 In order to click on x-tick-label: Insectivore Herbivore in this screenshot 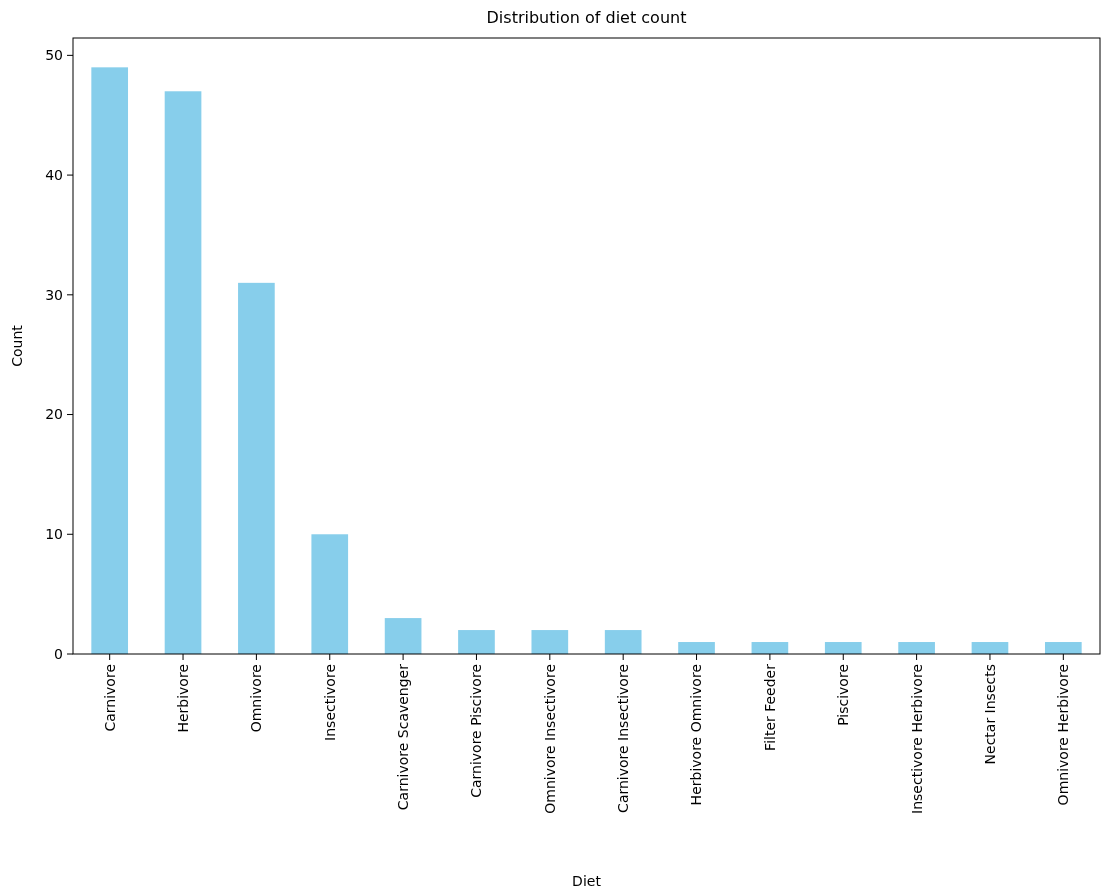, I will do `click(916, 739)`.